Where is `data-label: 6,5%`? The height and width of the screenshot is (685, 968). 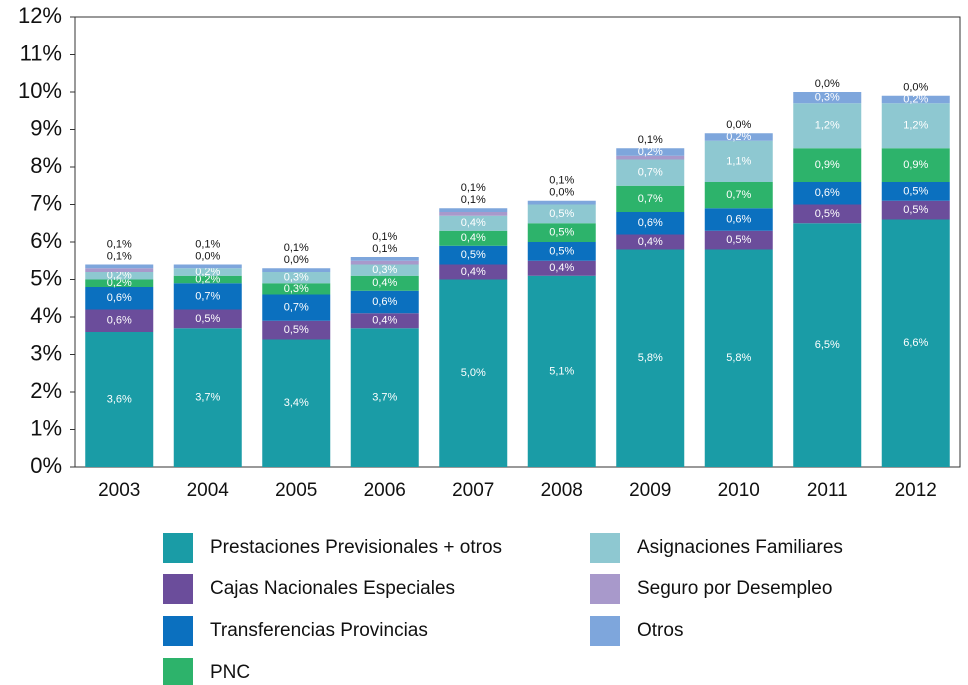
data-label: 6,5% is located at coordinates (827, 345).